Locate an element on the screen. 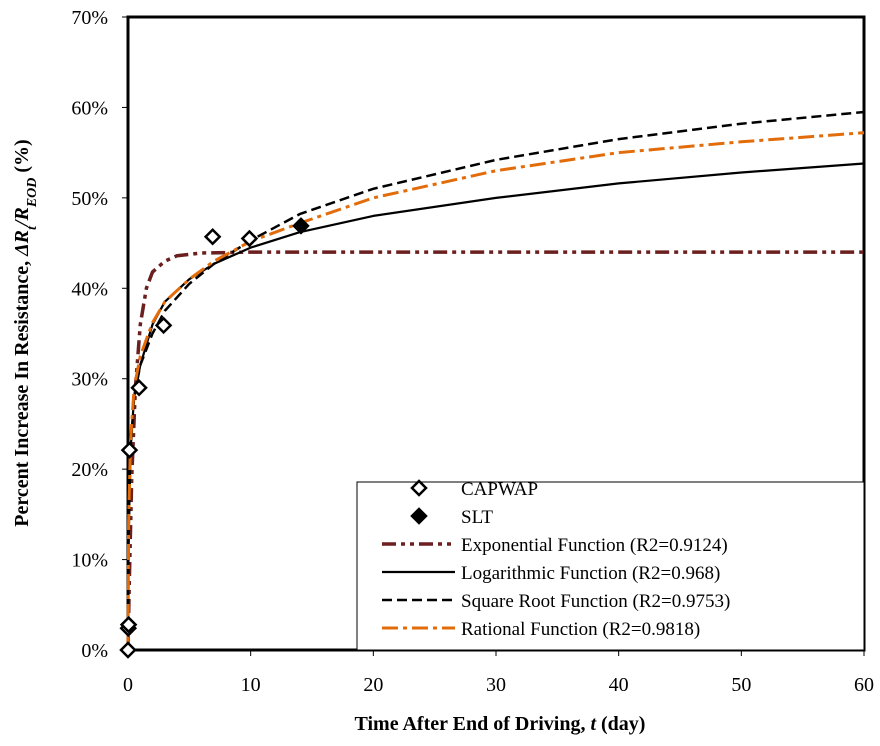 This screenshot has width=880, height=746. y-axis-title-unit: (%) is located at coordinates (22, 158).